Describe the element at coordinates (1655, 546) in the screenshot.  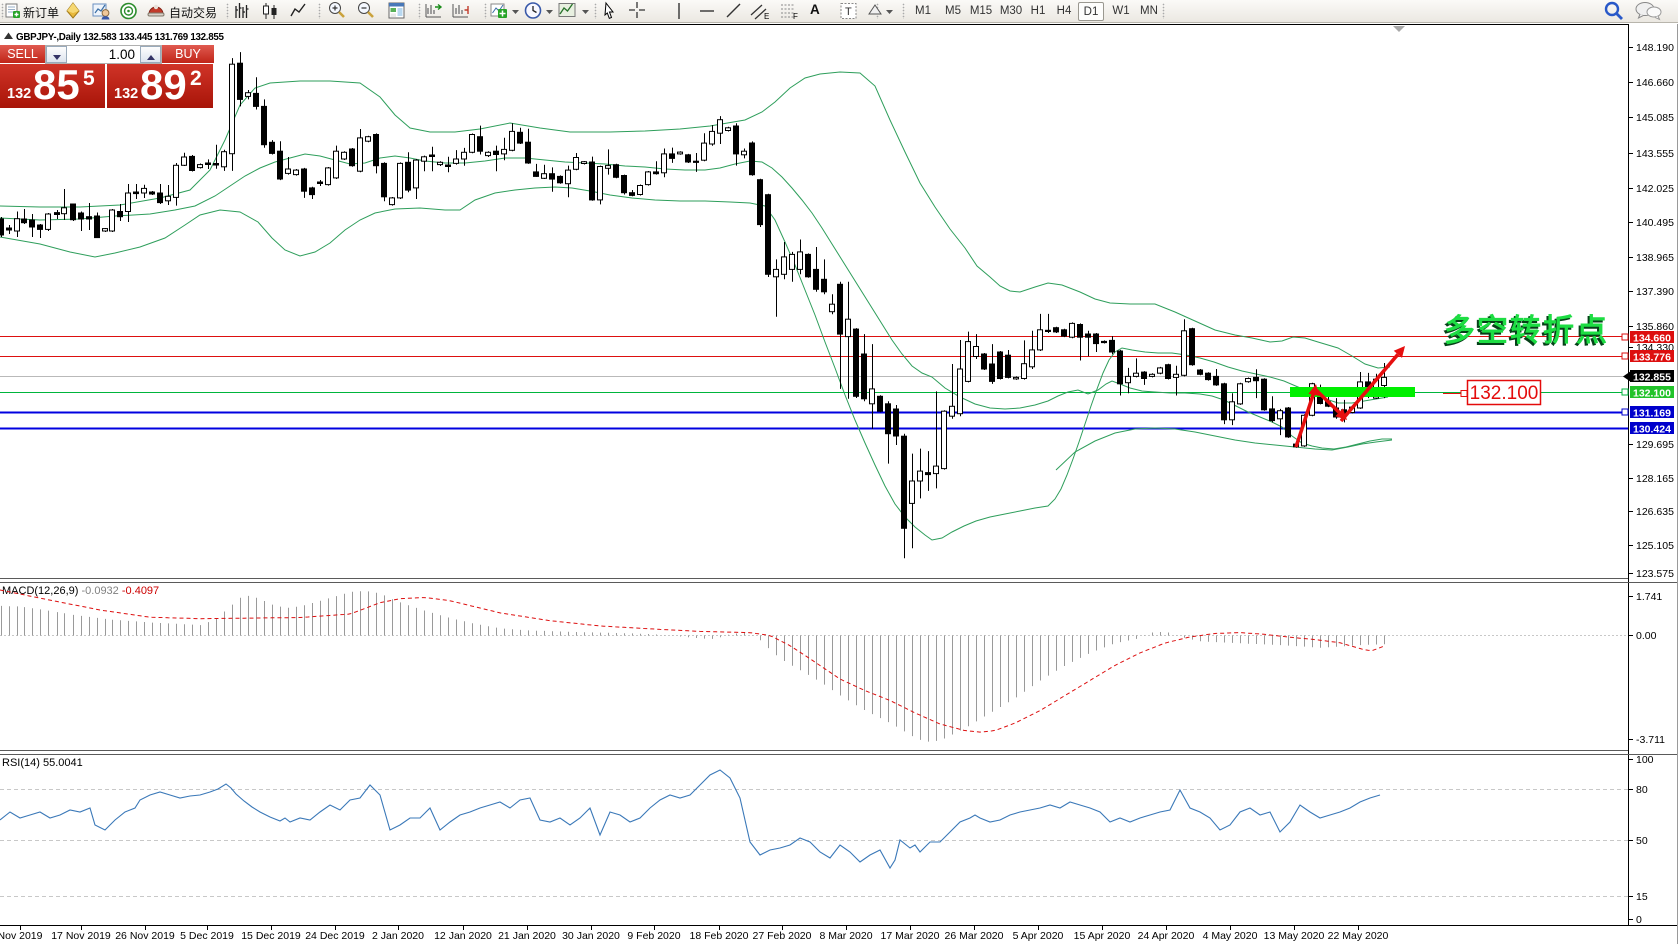
I see `svg-text: 125.105` at that location.